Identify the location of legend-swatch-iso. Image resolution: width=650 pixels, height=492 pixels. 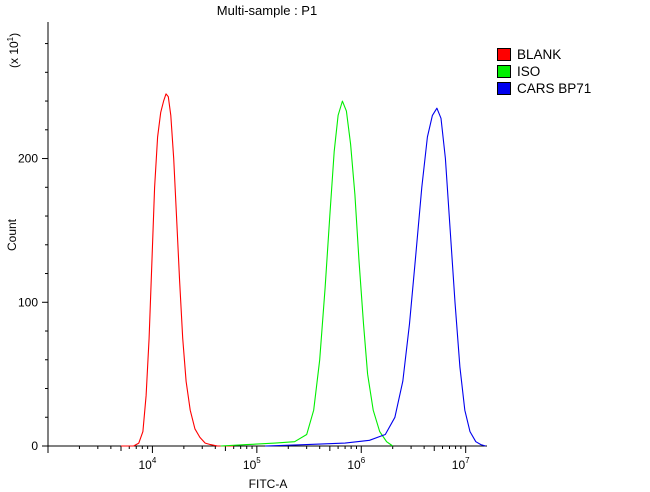
(504, 71).